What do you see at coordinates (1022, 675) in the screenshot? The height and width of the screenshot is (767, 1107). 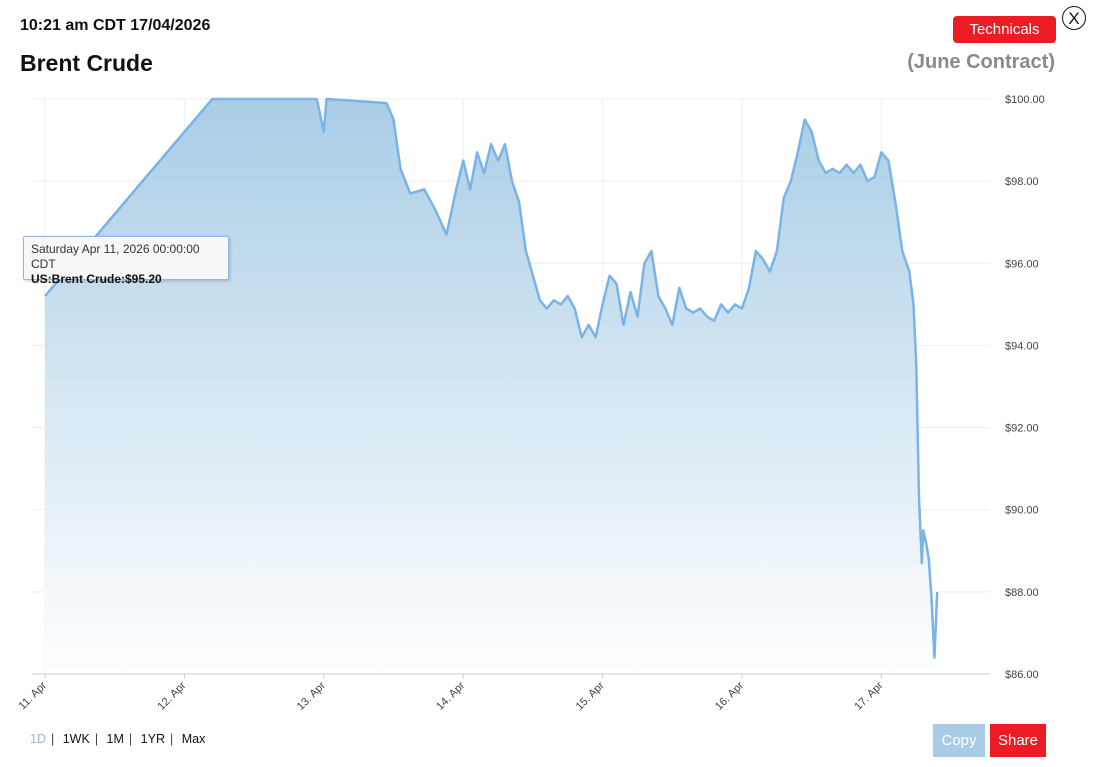 I see `y-tick-label: $86.00` at bounding box center [1022, 675].